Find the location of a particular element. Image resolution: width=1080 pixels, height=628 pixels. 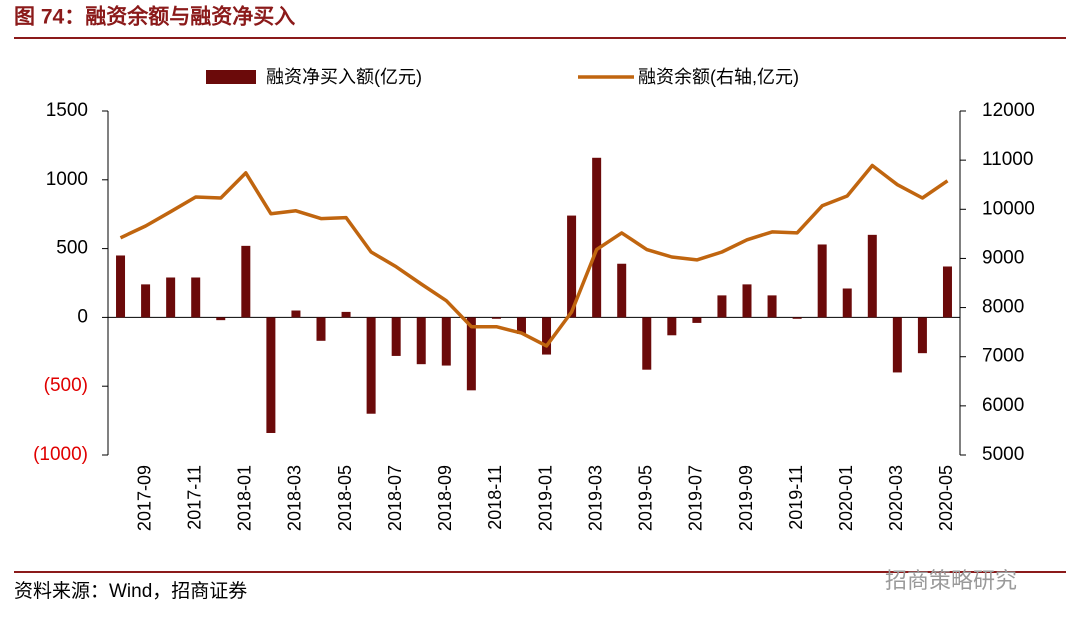

y-tick-label: 1500 is located at coordinates (67, 110).